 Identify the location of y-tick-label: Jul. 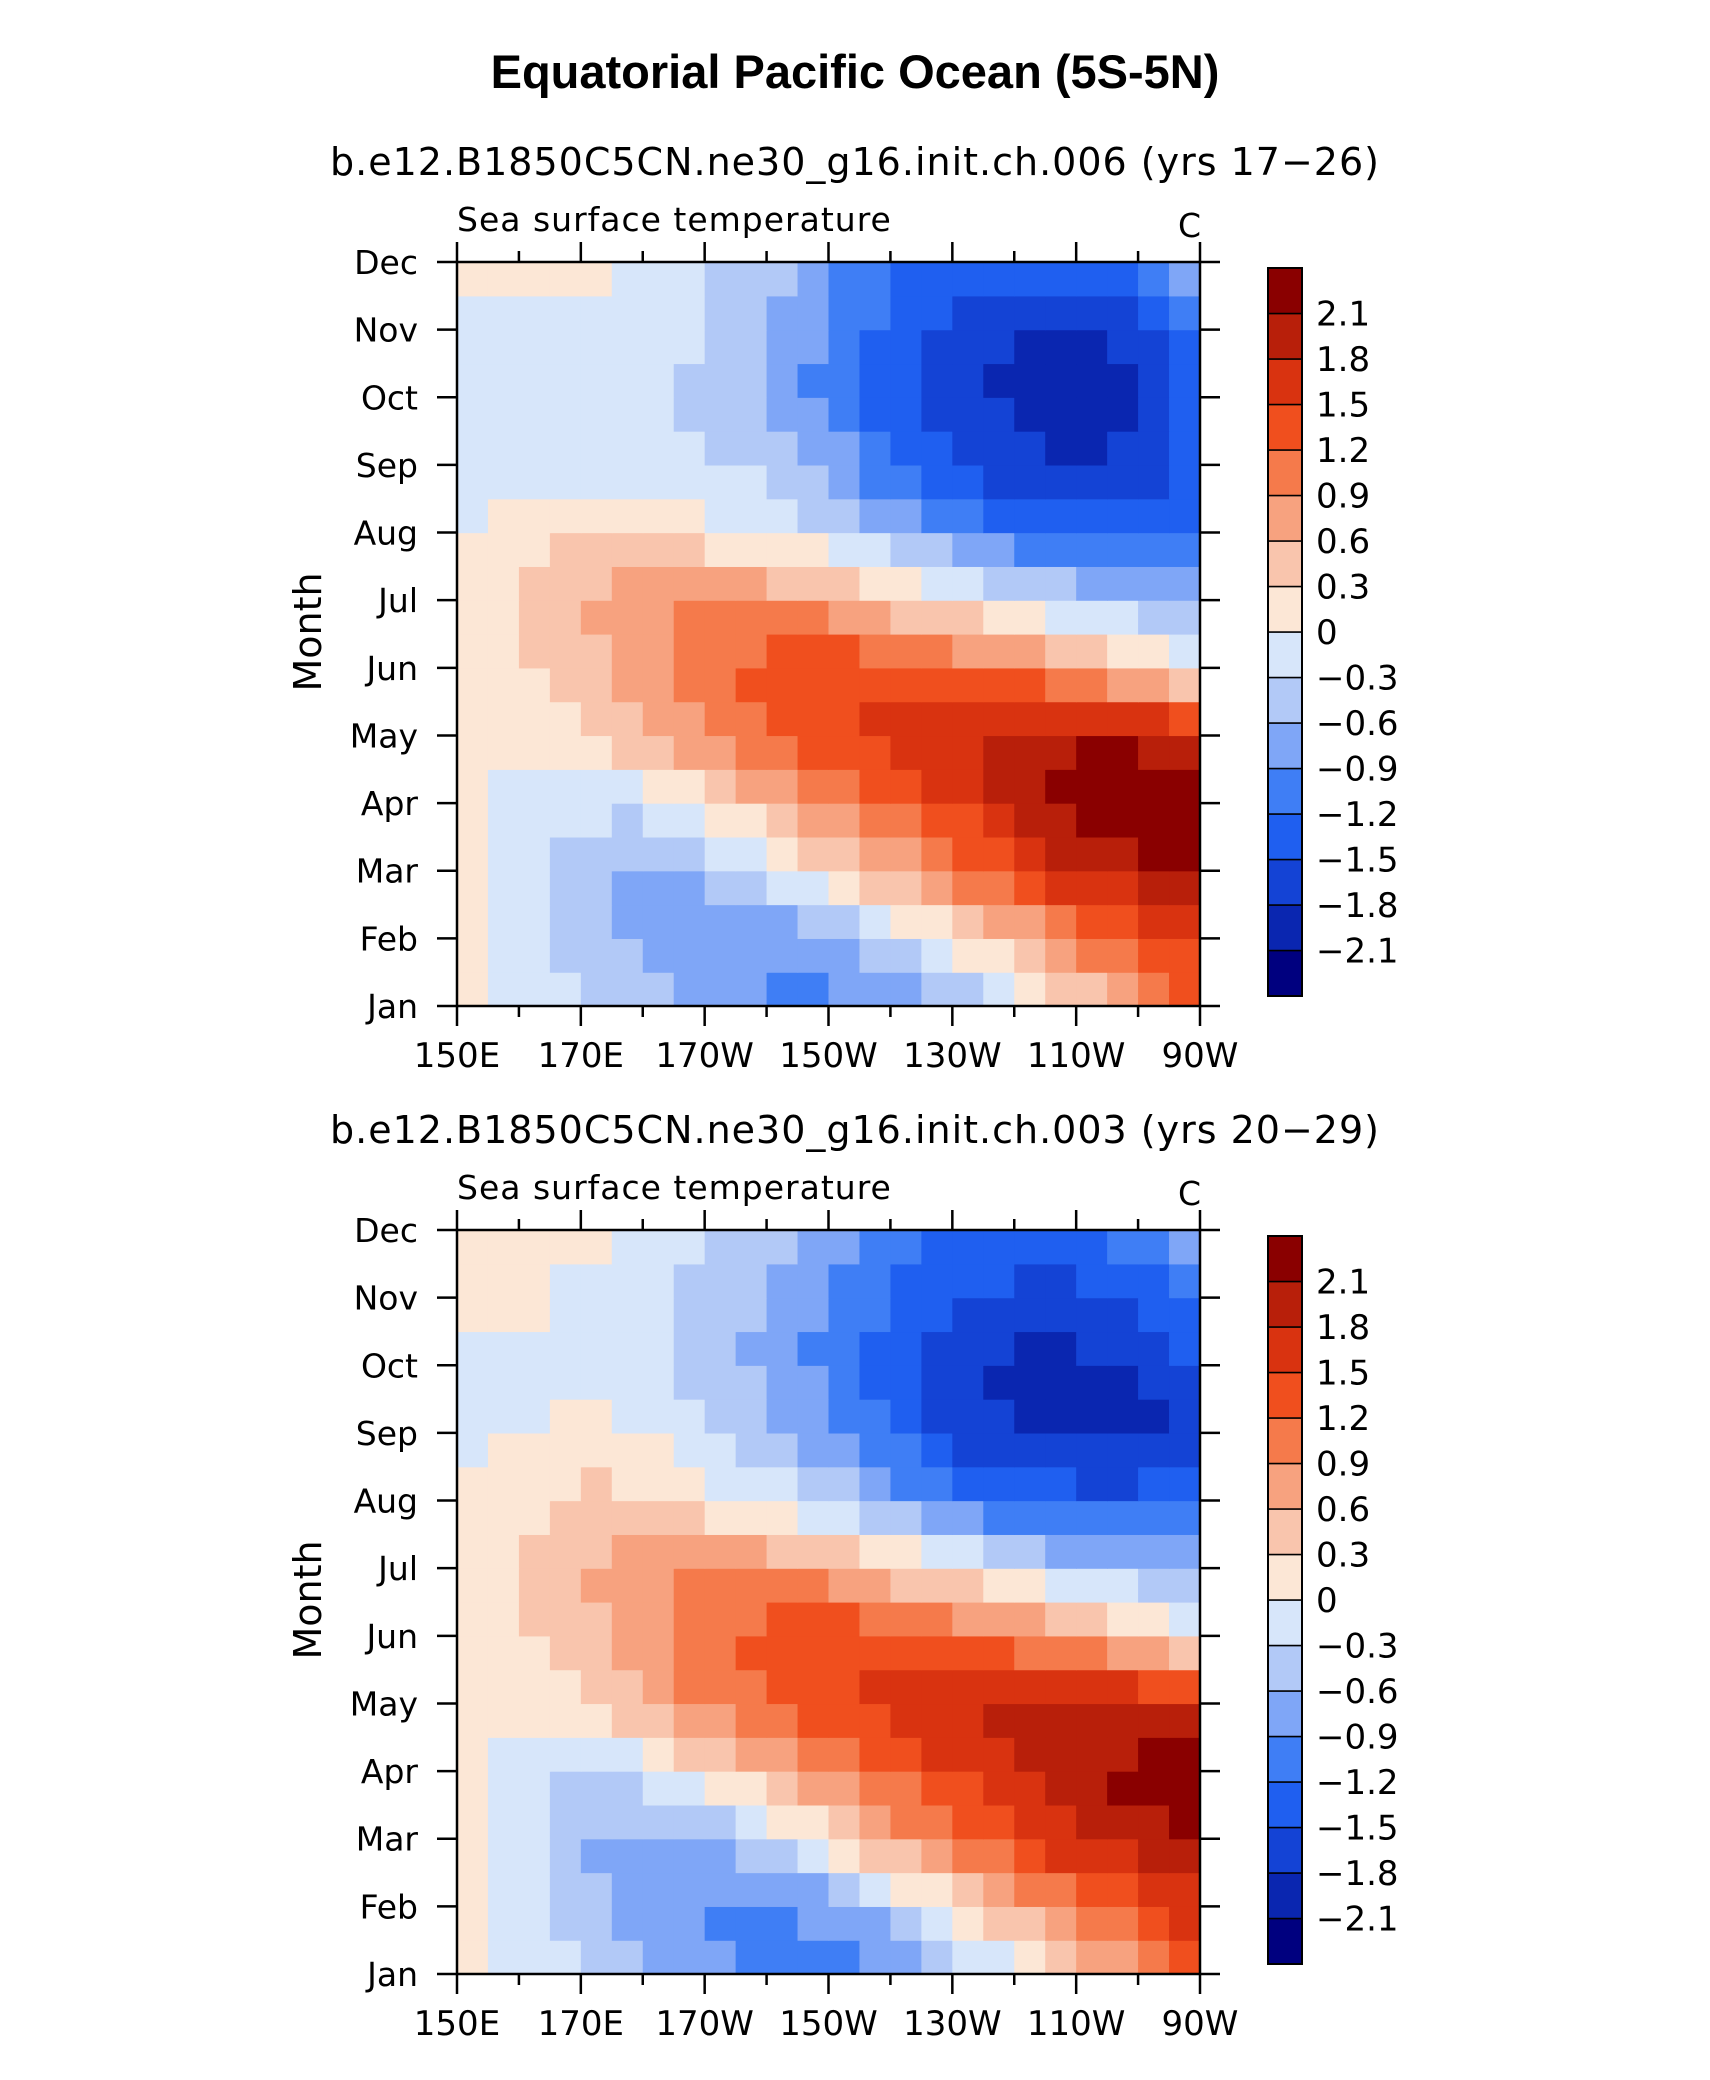
(397, 600).